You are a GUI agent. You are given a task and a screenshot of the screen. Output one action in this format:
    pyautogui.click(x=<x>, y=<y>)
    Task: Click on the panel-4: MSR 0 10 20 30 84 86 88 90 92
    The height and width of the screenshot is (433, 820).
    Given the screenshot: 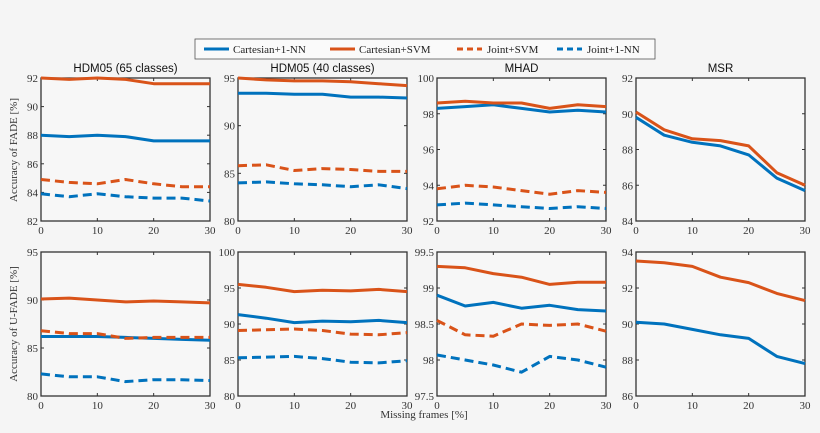 What is the action you would take?
    pyautogui.click(x=716, y=150)
    